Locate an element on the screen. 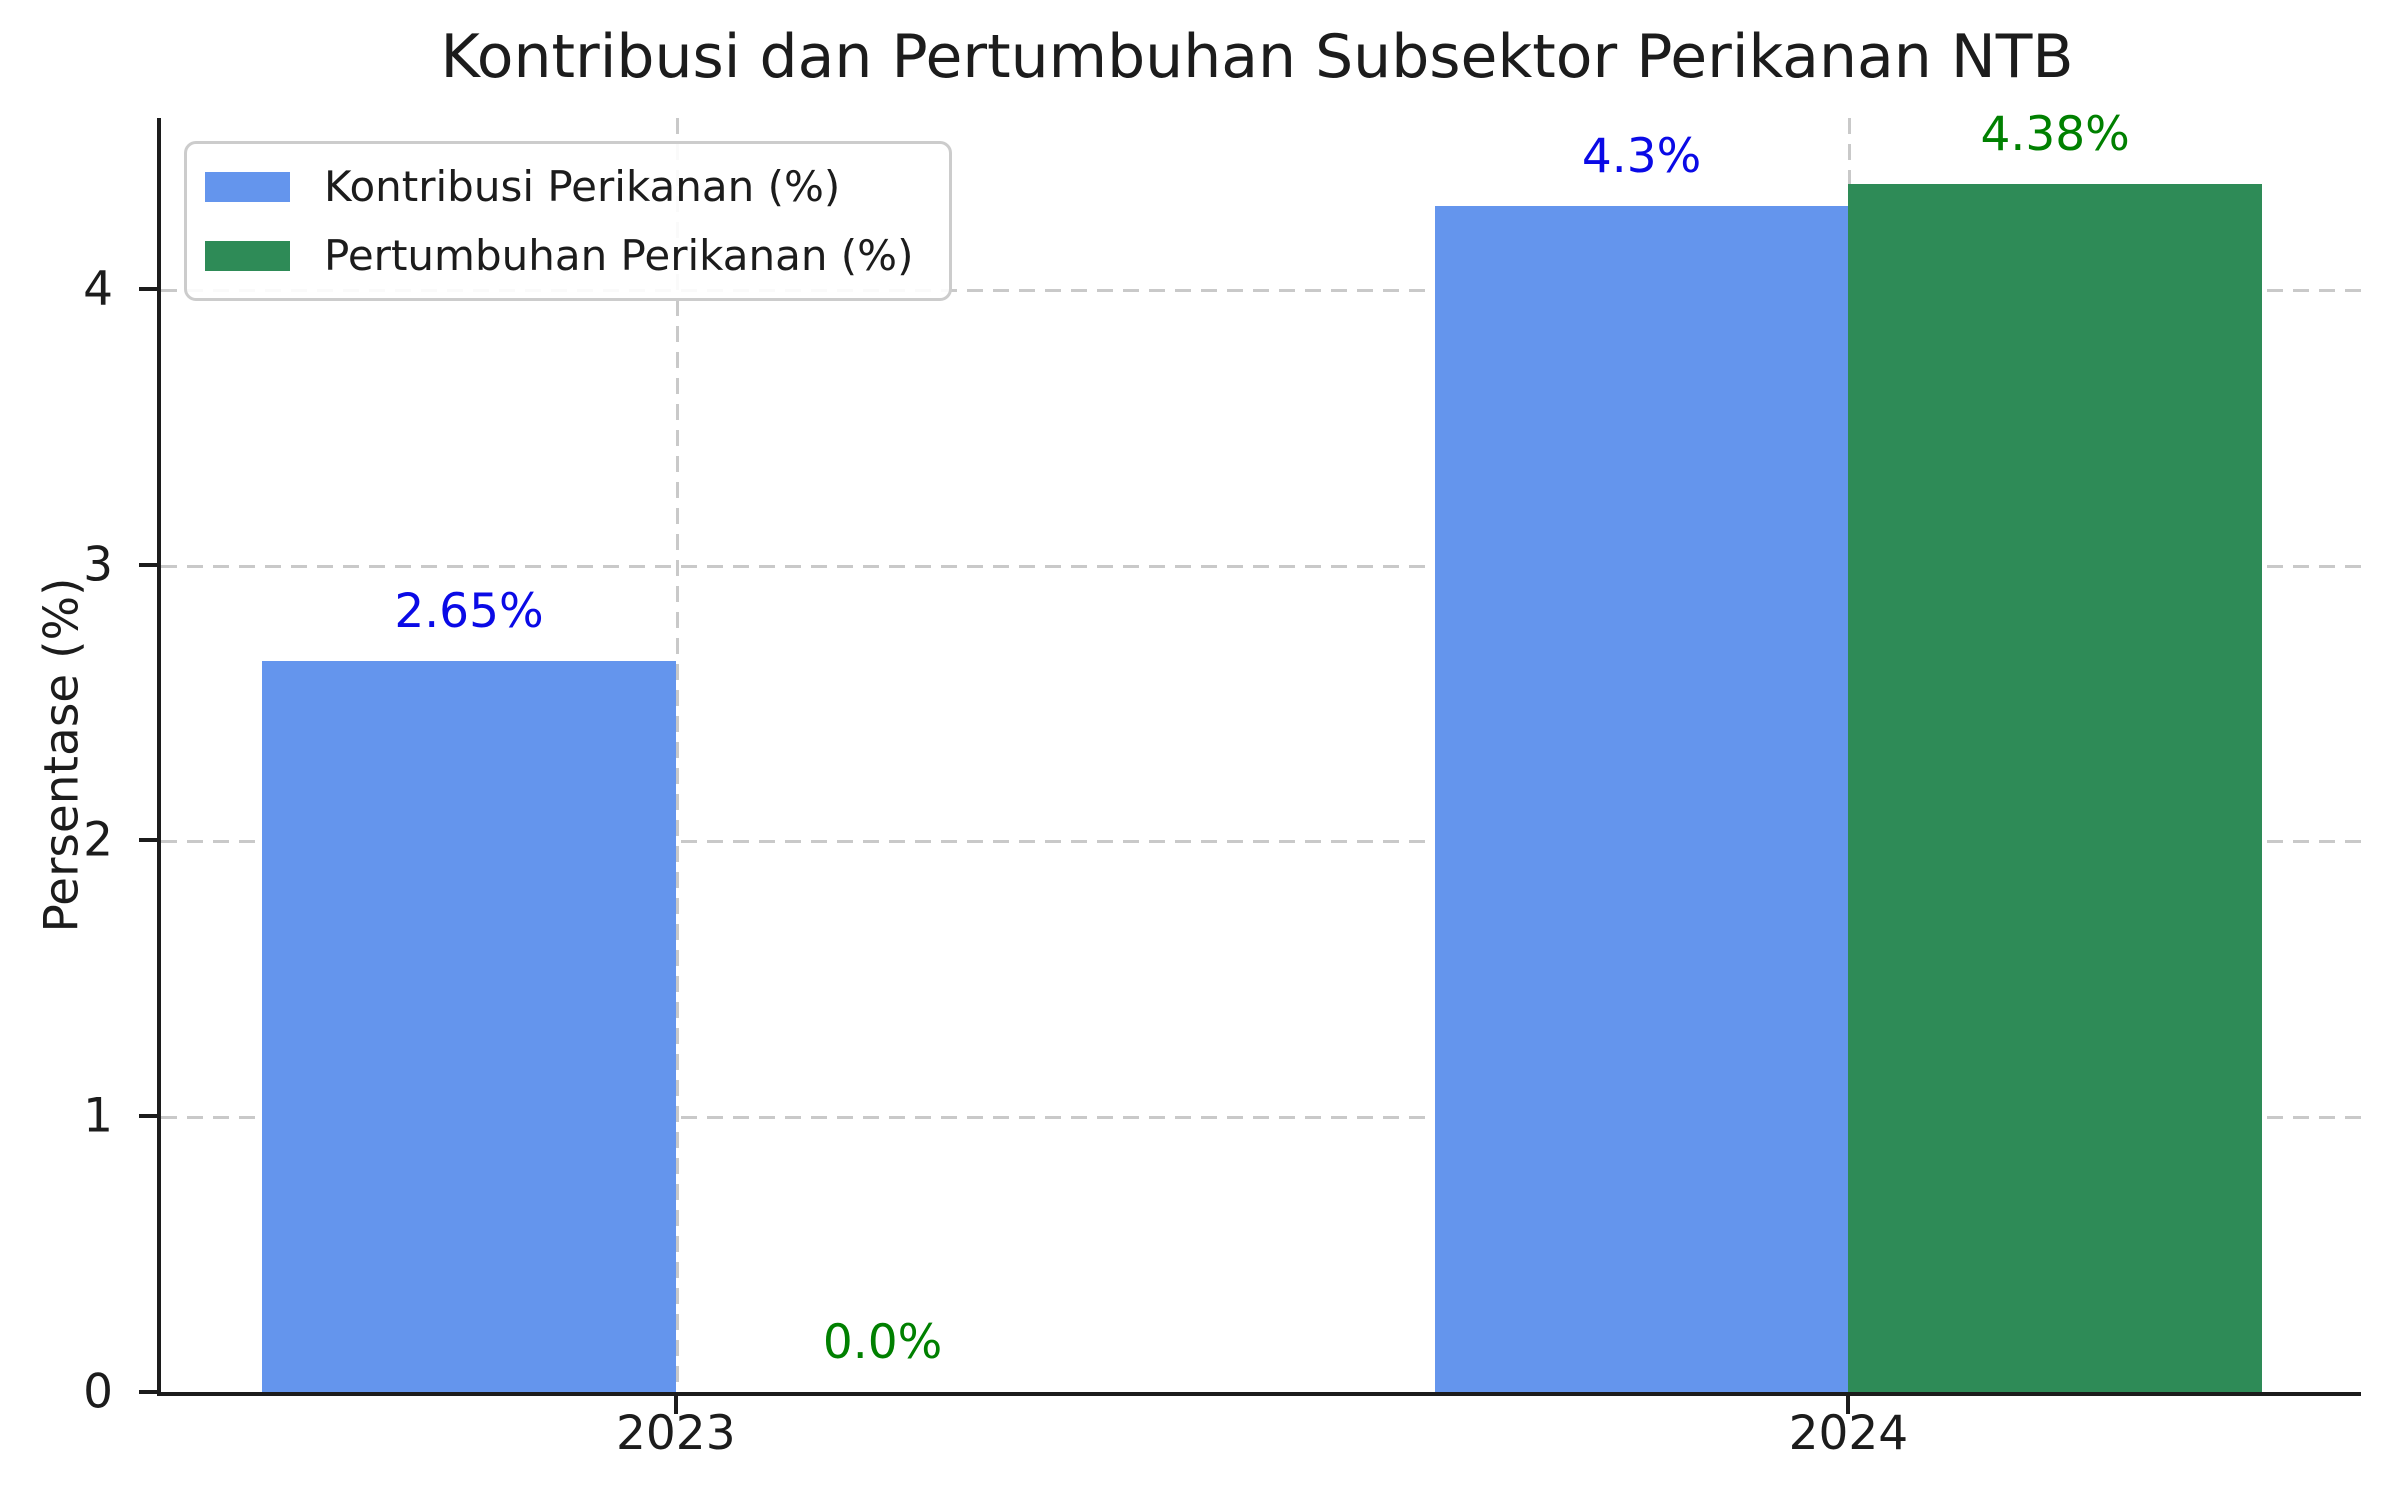 The image size is (2400, 1500). value-label-pertumbuhan-2024: 4.38% is located at coordinates (2055, 135).